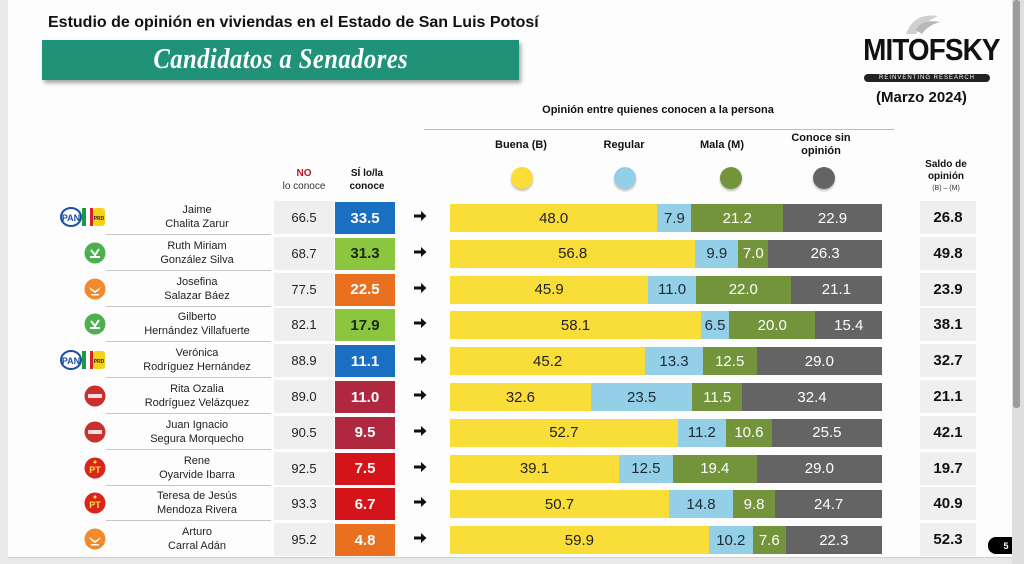 The image size is (1024, 564). What do you see at coordinates (641, 397) in the screenshot?
I see `bar-segment-regular: 23.5` at bounding box center [641, 397].